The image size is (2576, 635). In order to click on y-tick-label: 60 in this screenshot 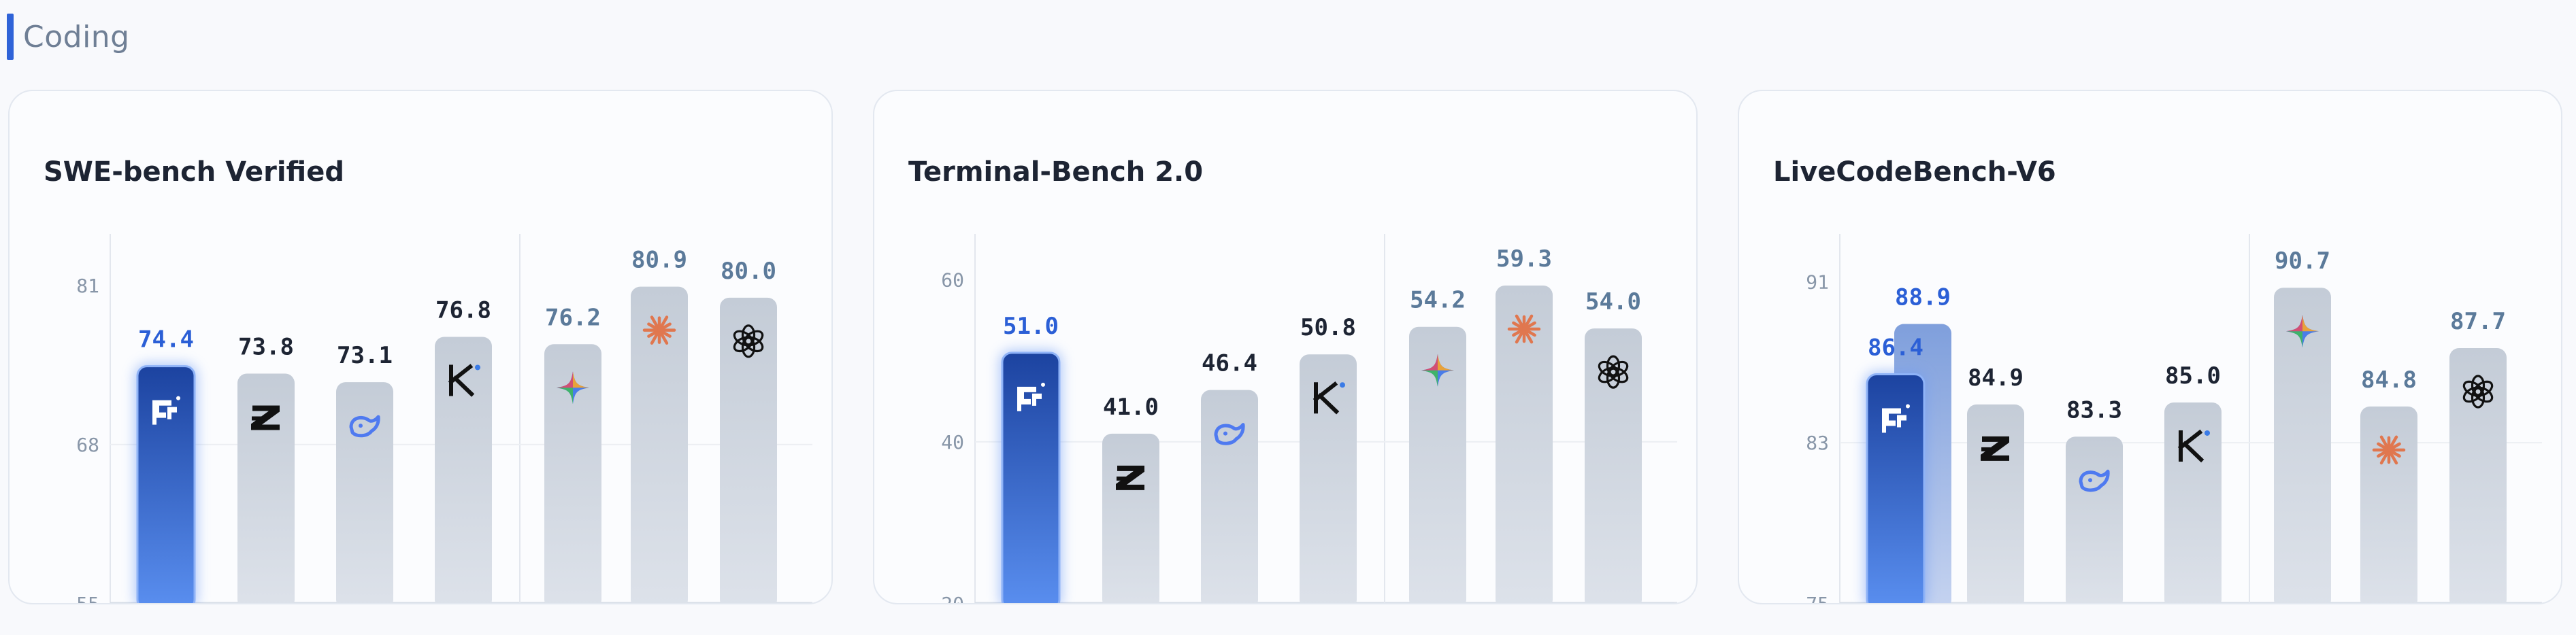, I will do `click(952, 280)`.